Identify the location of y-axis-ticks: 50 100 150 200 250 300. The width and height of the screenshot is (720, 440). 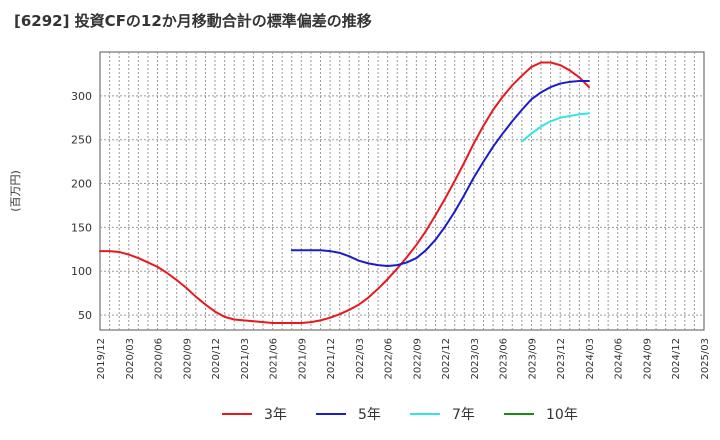
(81, 206).